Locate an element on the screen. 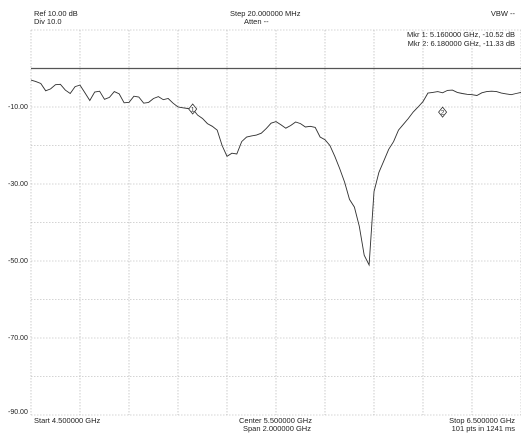 The image size is (521, 433). marker-1-diamond is located at coordinates (193, 109).